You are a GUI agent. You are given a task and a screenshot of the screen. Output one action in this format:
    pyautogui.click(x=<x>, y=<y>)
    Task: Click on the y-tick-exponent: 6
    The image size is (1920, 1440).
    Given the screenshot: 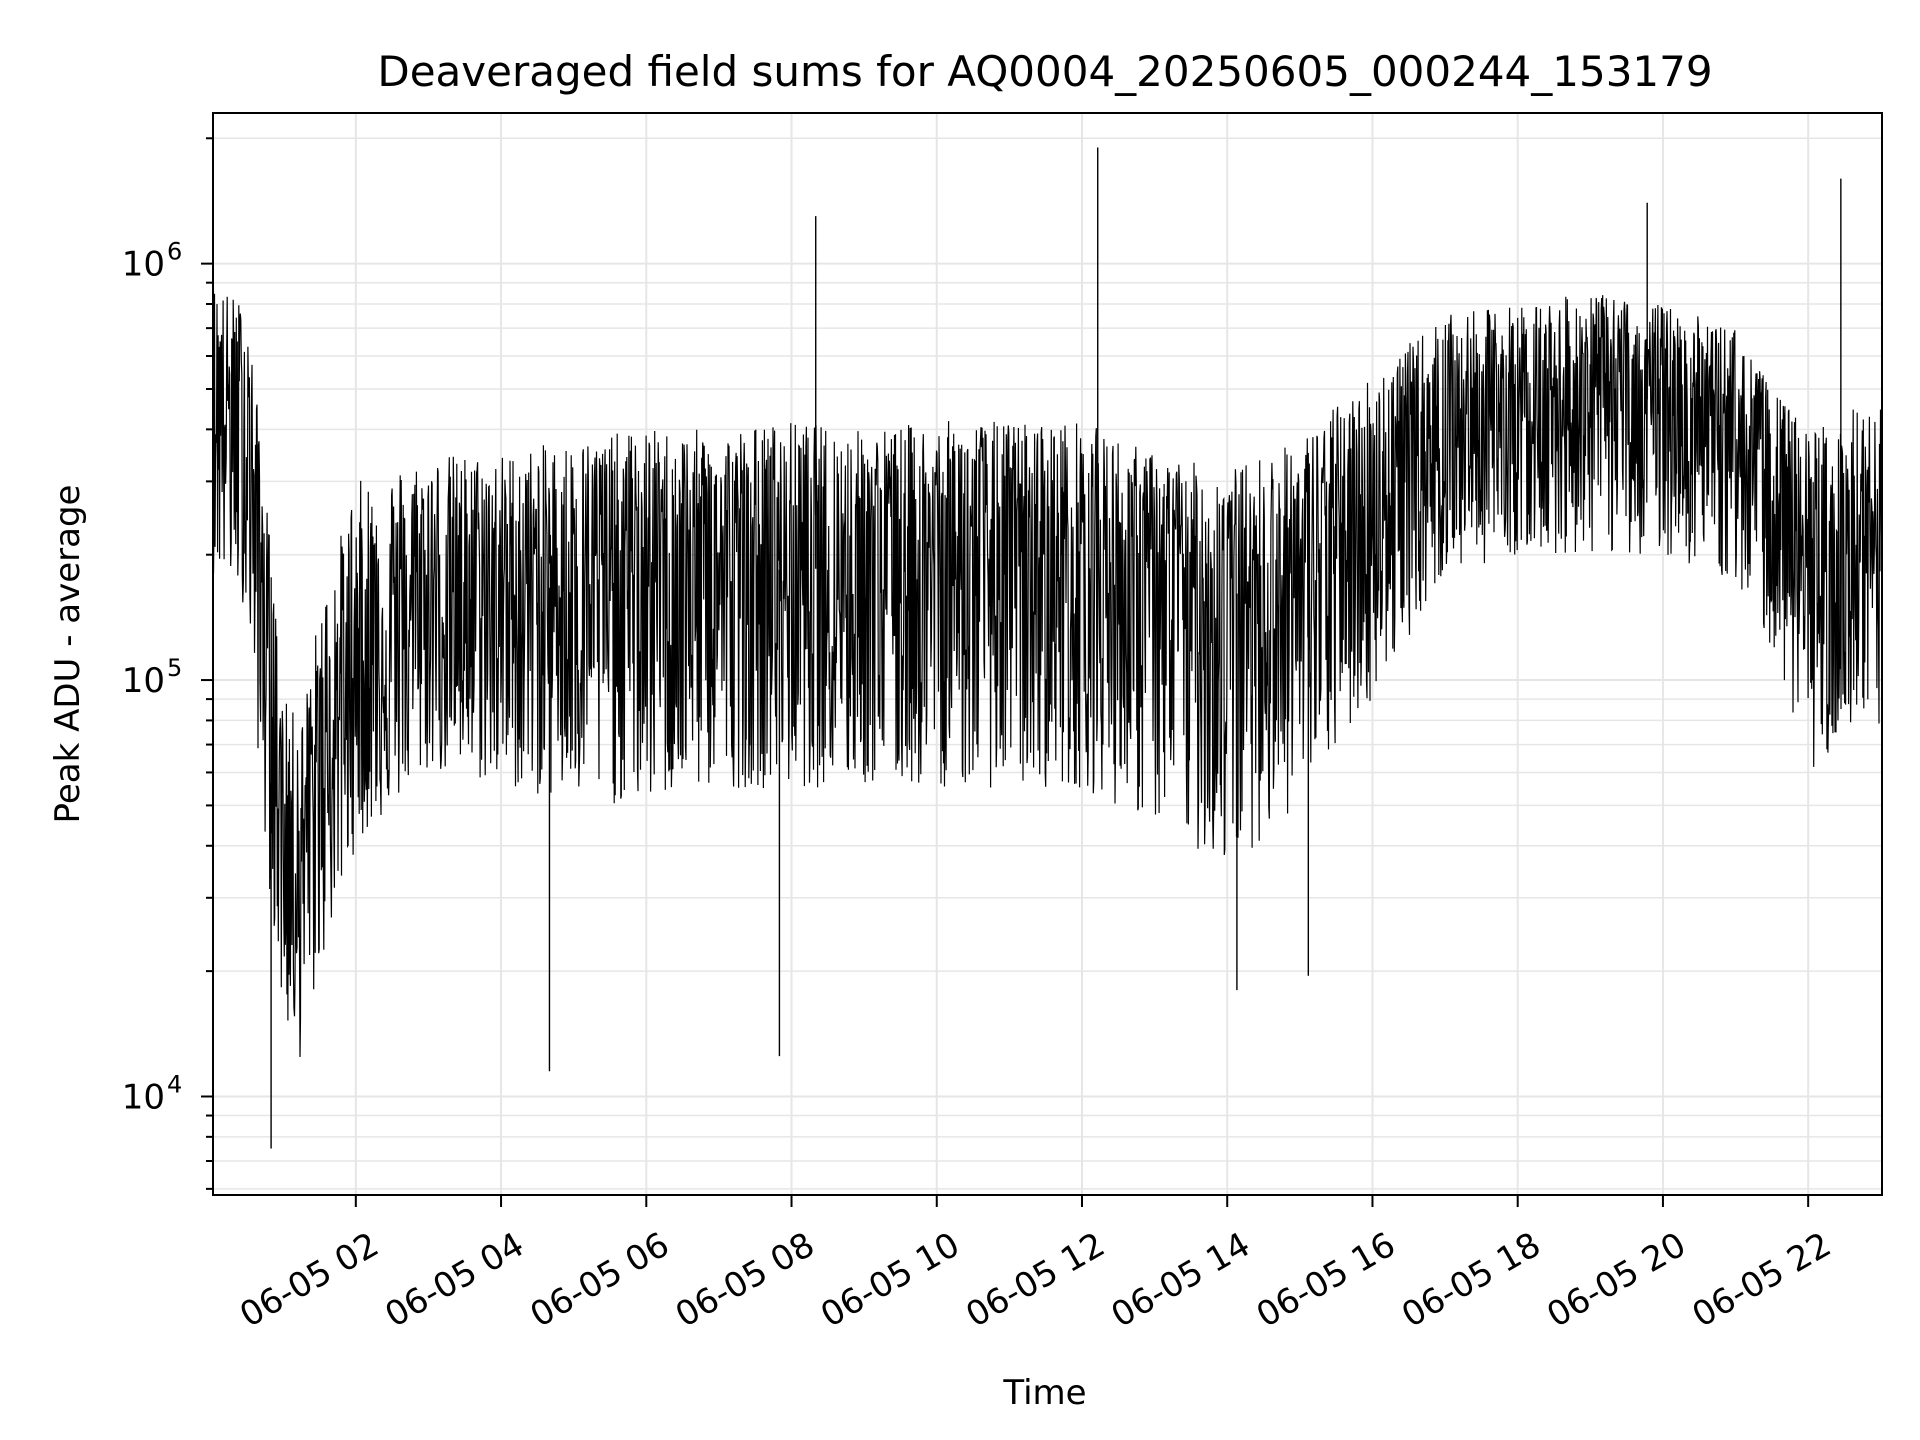 What is the action you would take?
    pyautogui.click(x=174, y=252)
    